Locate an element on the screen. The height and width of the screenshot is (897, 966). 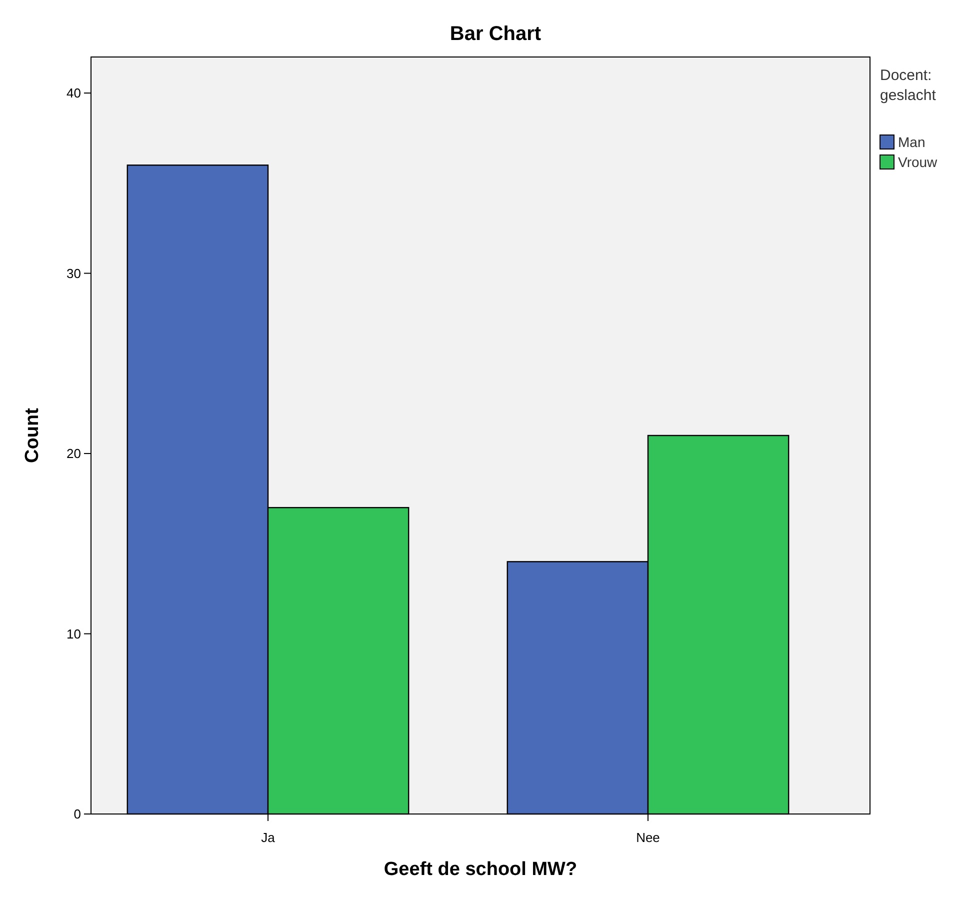
legend-title: Docent: geslacht is located at coordinates (908, 85).